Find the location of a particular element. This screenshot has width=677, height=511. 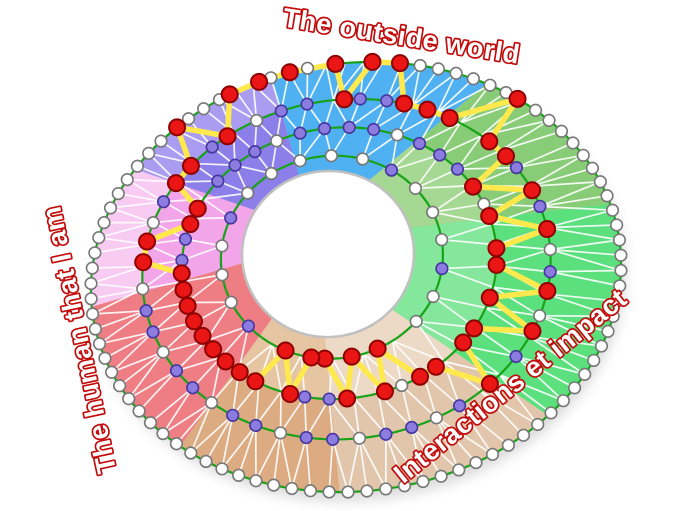

sector-blue-top is located at coordinates (379, 121).